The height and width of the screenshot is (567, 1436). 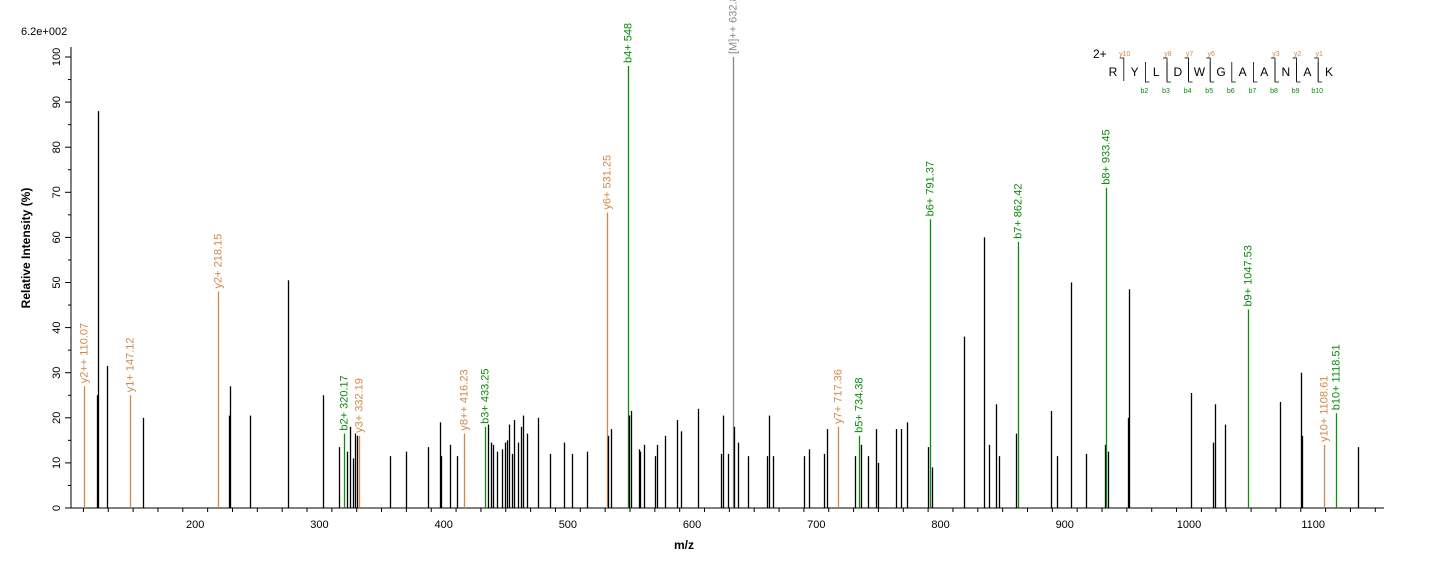 I want to click on peak-label: b4+ 548, so click(x=629, y=43).